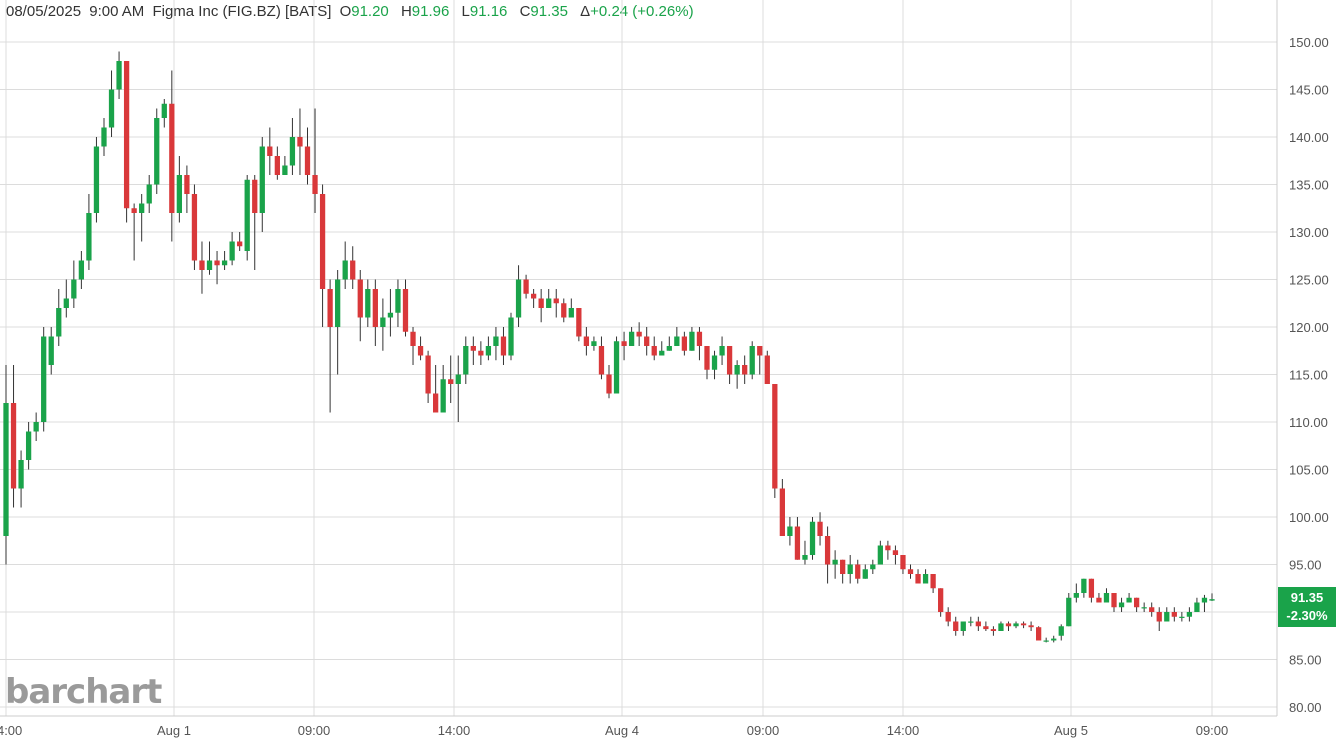 The height and width of the screenshot is (743, 1337). What do you see at coordinates (1309, 517) in the screenshot?
I see `y-tick-label: 100.00` at bounding box center [1309, 517].